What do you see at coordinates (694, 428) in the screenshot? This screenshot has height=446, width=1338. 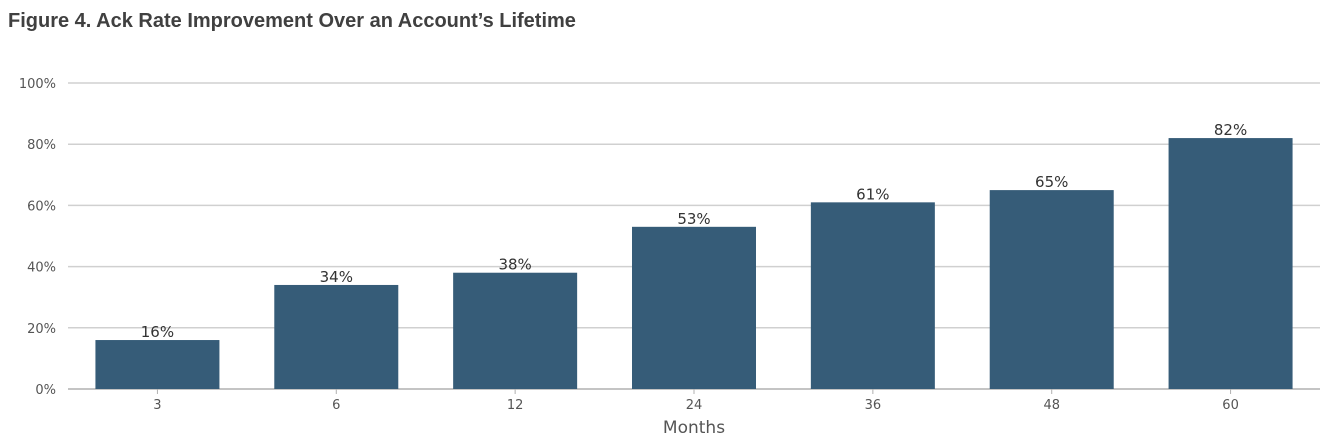 I see `x-axis-title: Months` at bounding box center [694, 428].